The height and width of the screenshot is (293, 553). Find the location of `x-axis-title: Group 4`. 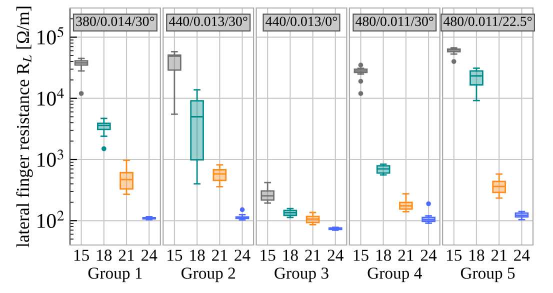

x-axis-title: Group 4 is located at coordinates (395, 275).